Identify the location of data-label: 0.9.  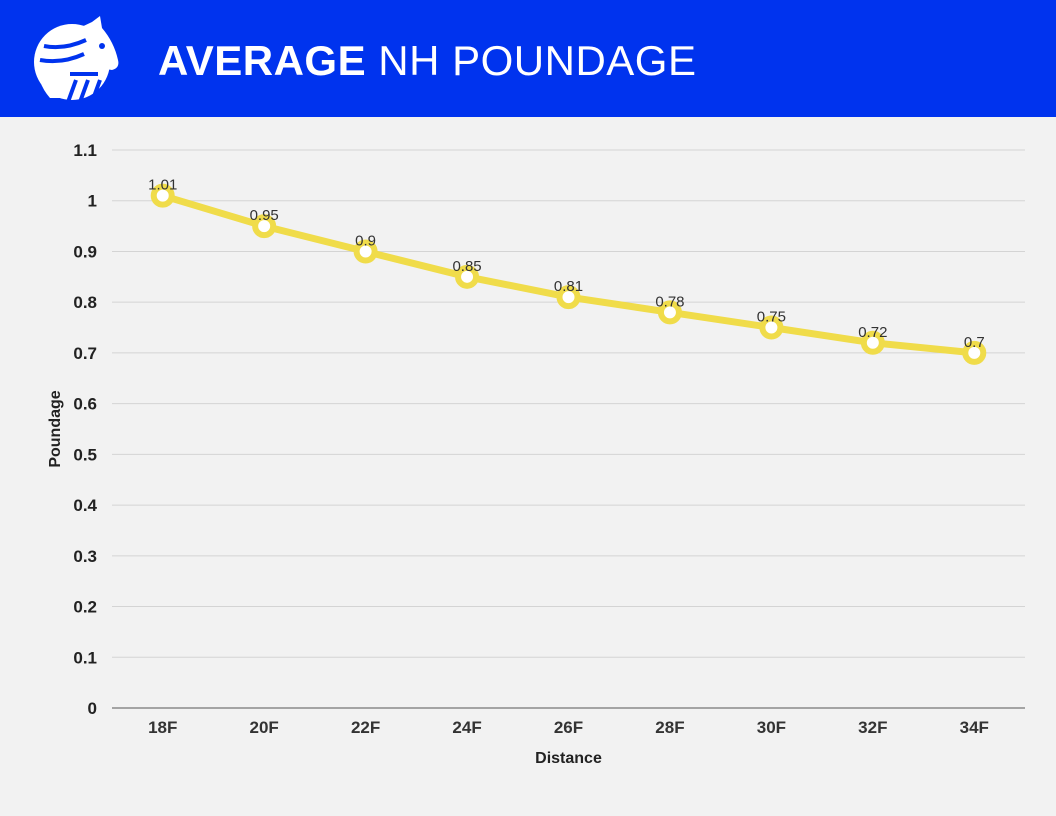
(365, 240).